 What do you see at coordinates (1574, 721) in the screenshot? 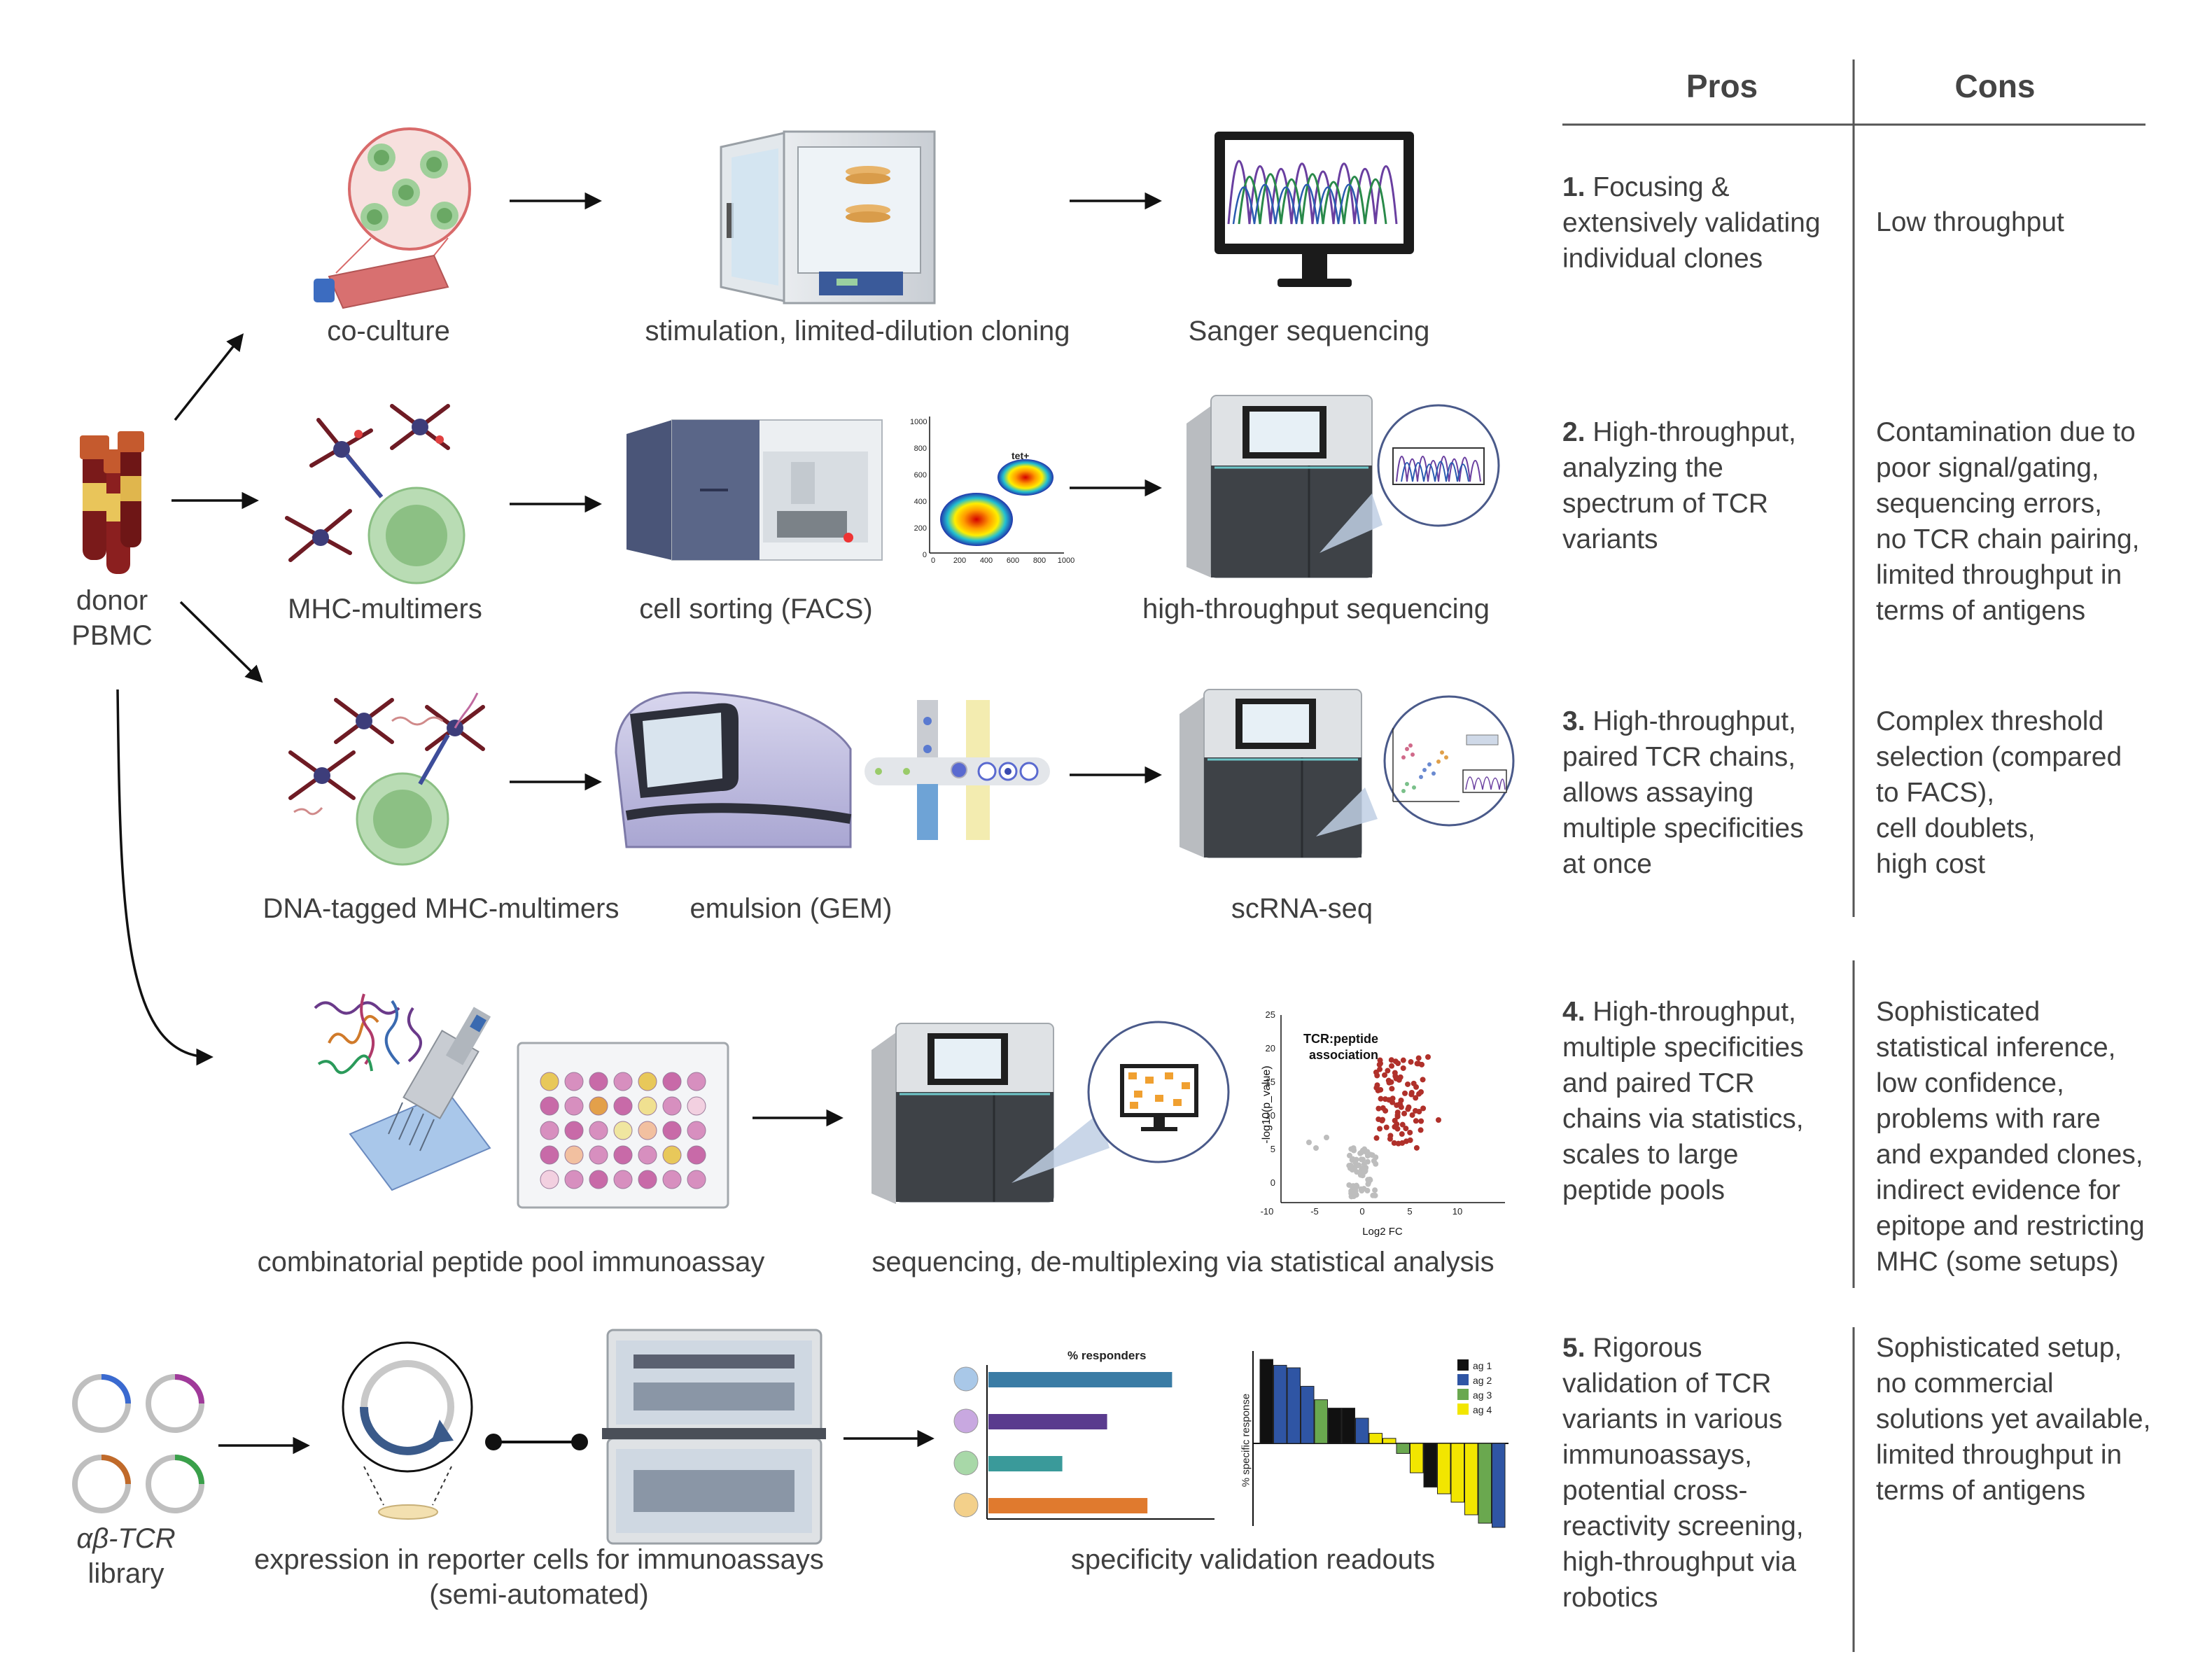
I see `row-number: 3.` at bounding box center [1574, 721].